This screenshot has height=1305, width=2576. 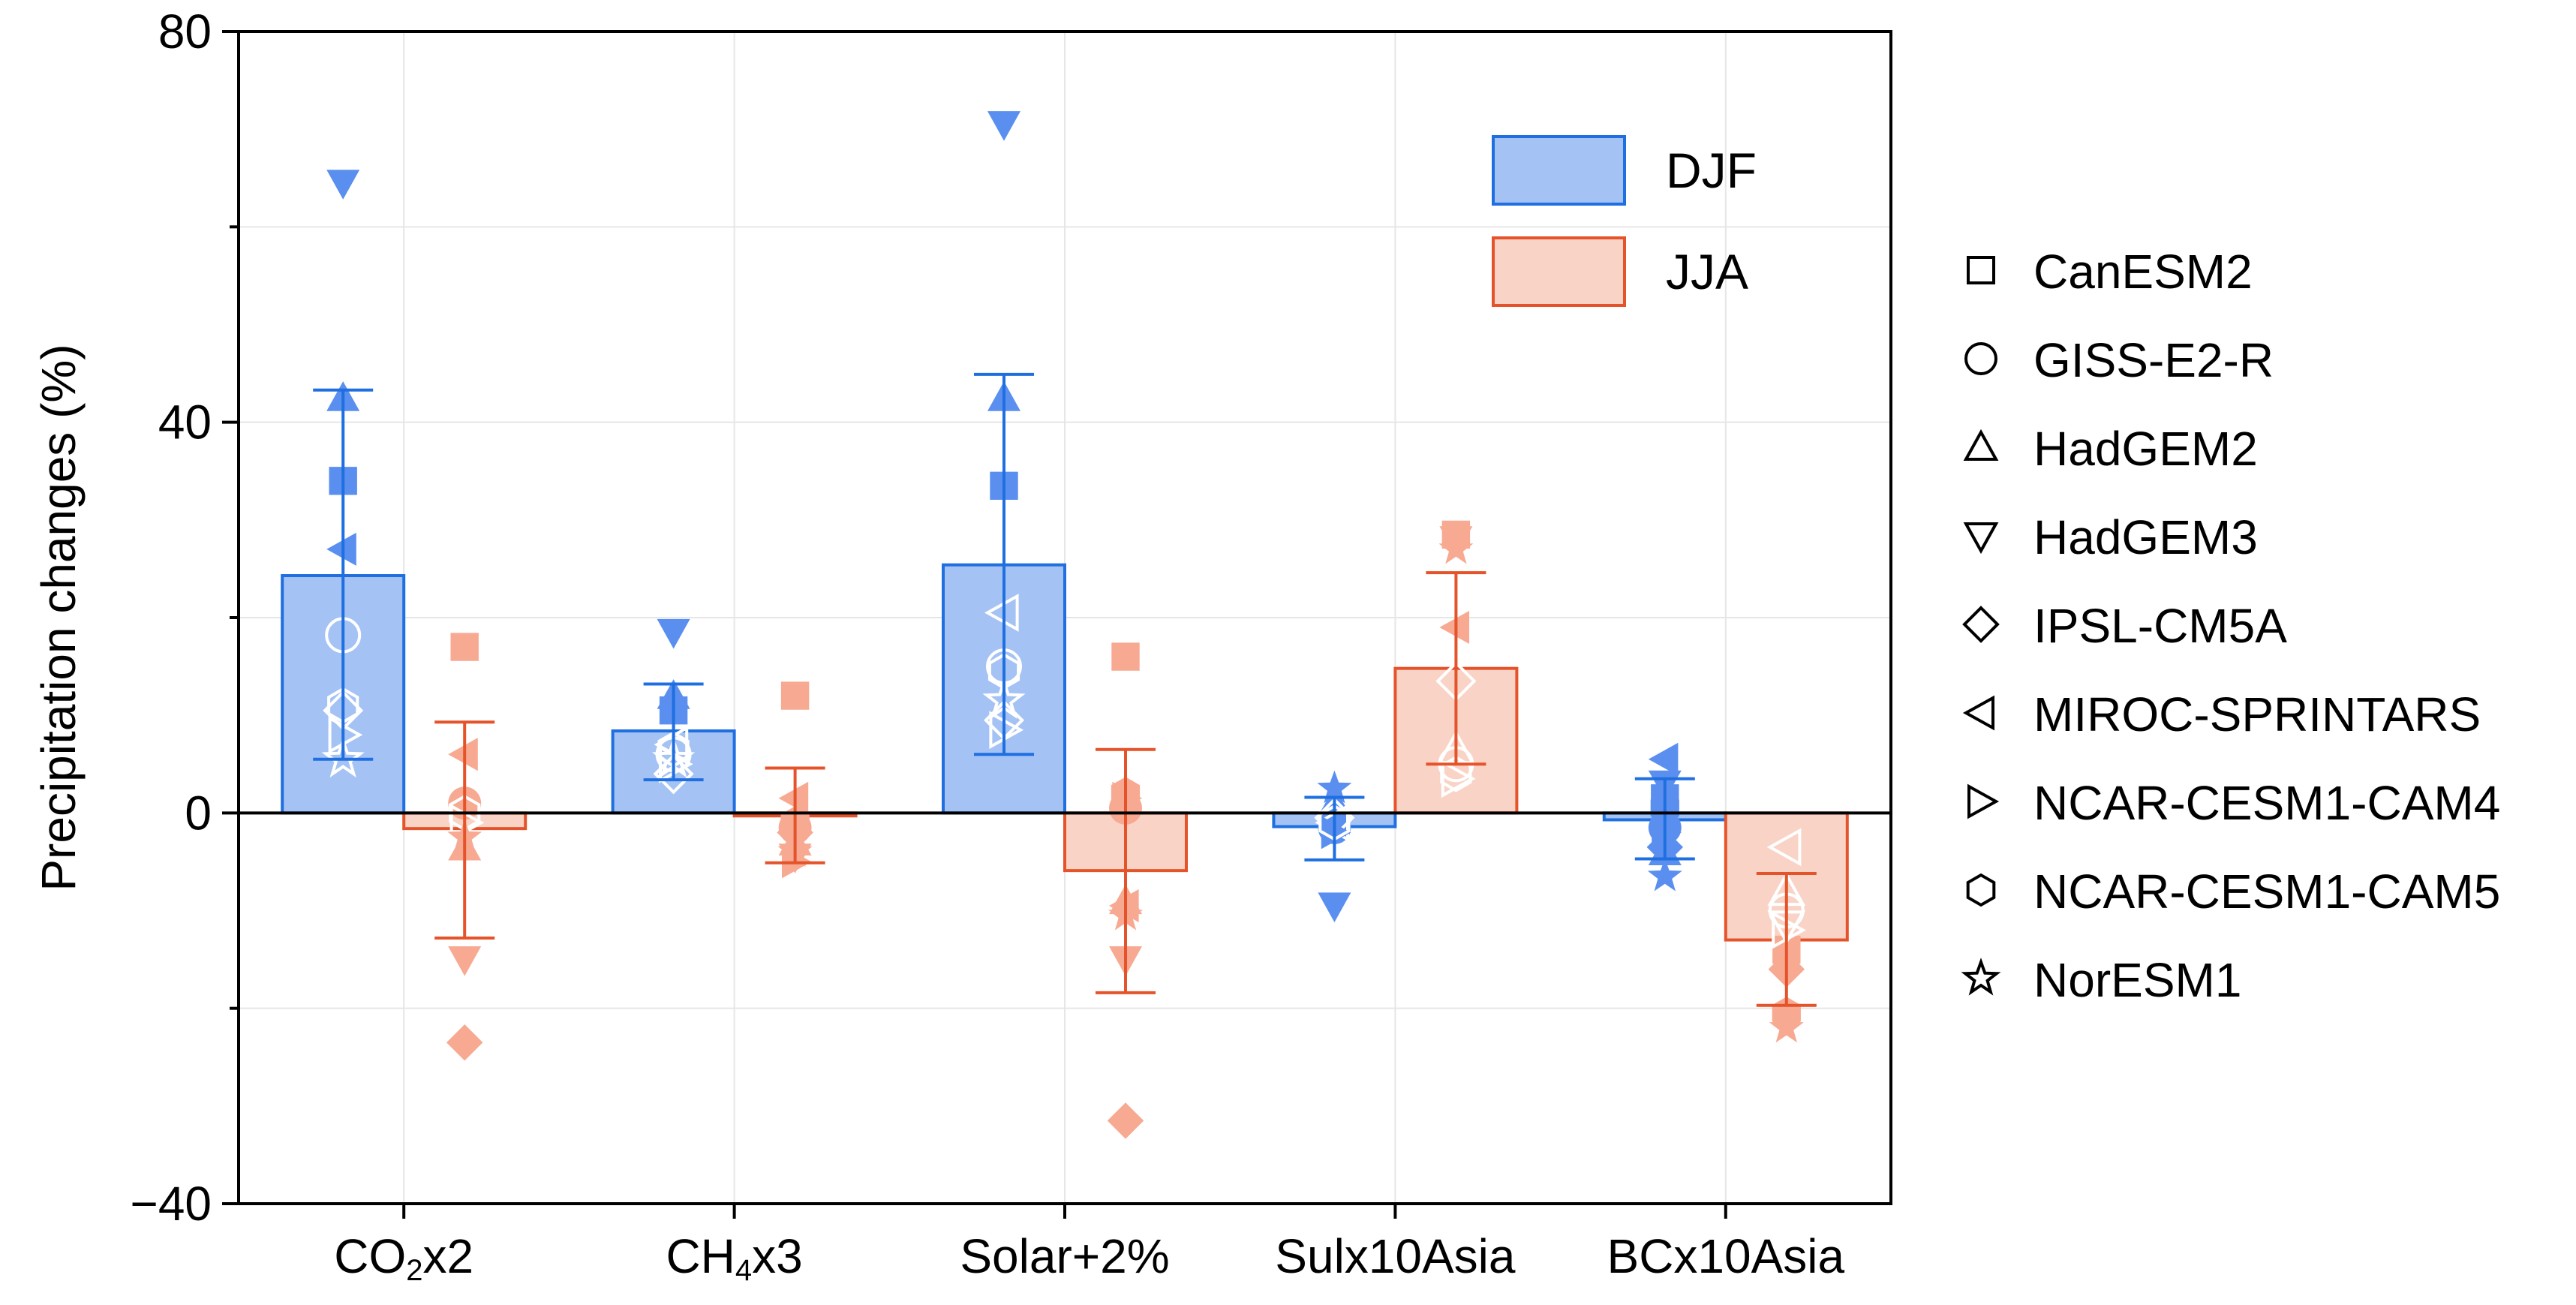 What do you see at coordinates (1624, 221) in the screenshot?
I see `season-legend: DJF JJA` at bounding box center [1624, 221].